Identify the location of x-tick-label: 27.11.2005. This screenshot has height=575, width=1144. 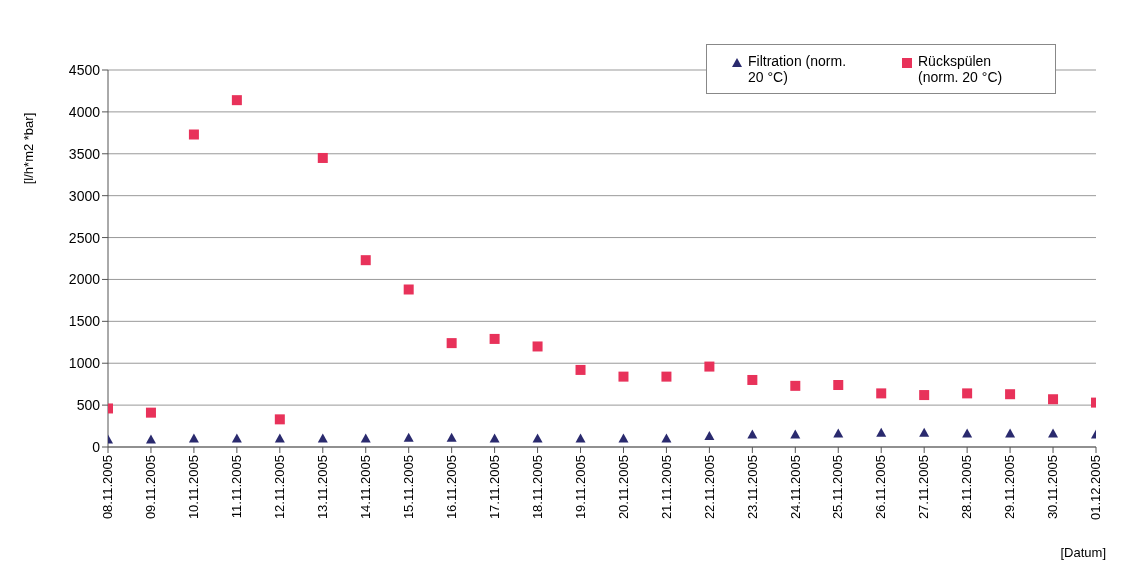
(924, 487).